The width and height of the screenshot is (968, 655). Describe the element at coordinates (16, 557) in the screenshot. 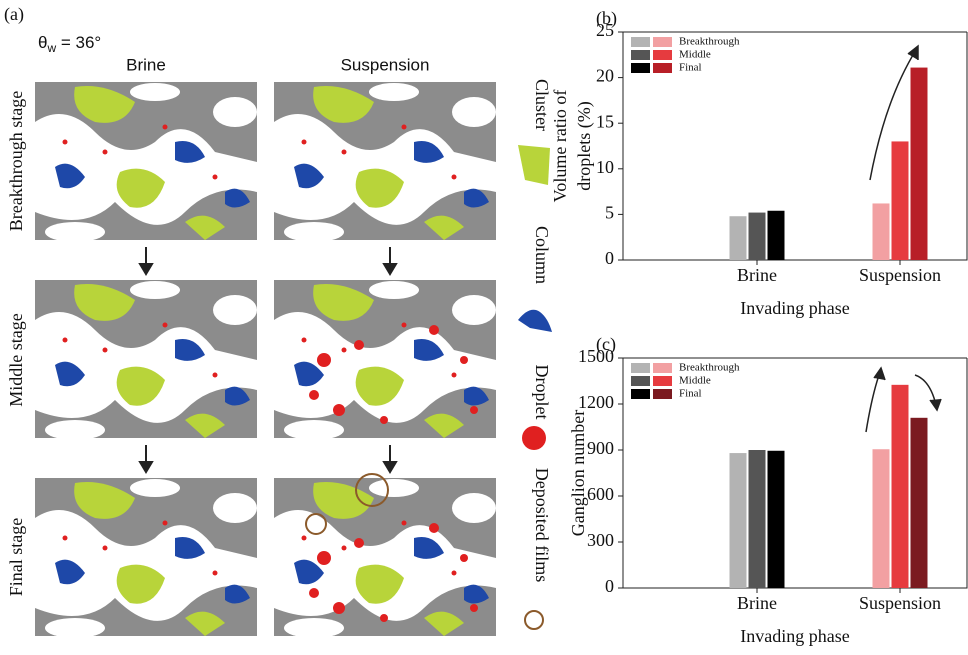

I see `row-title: Final stage` at that location.